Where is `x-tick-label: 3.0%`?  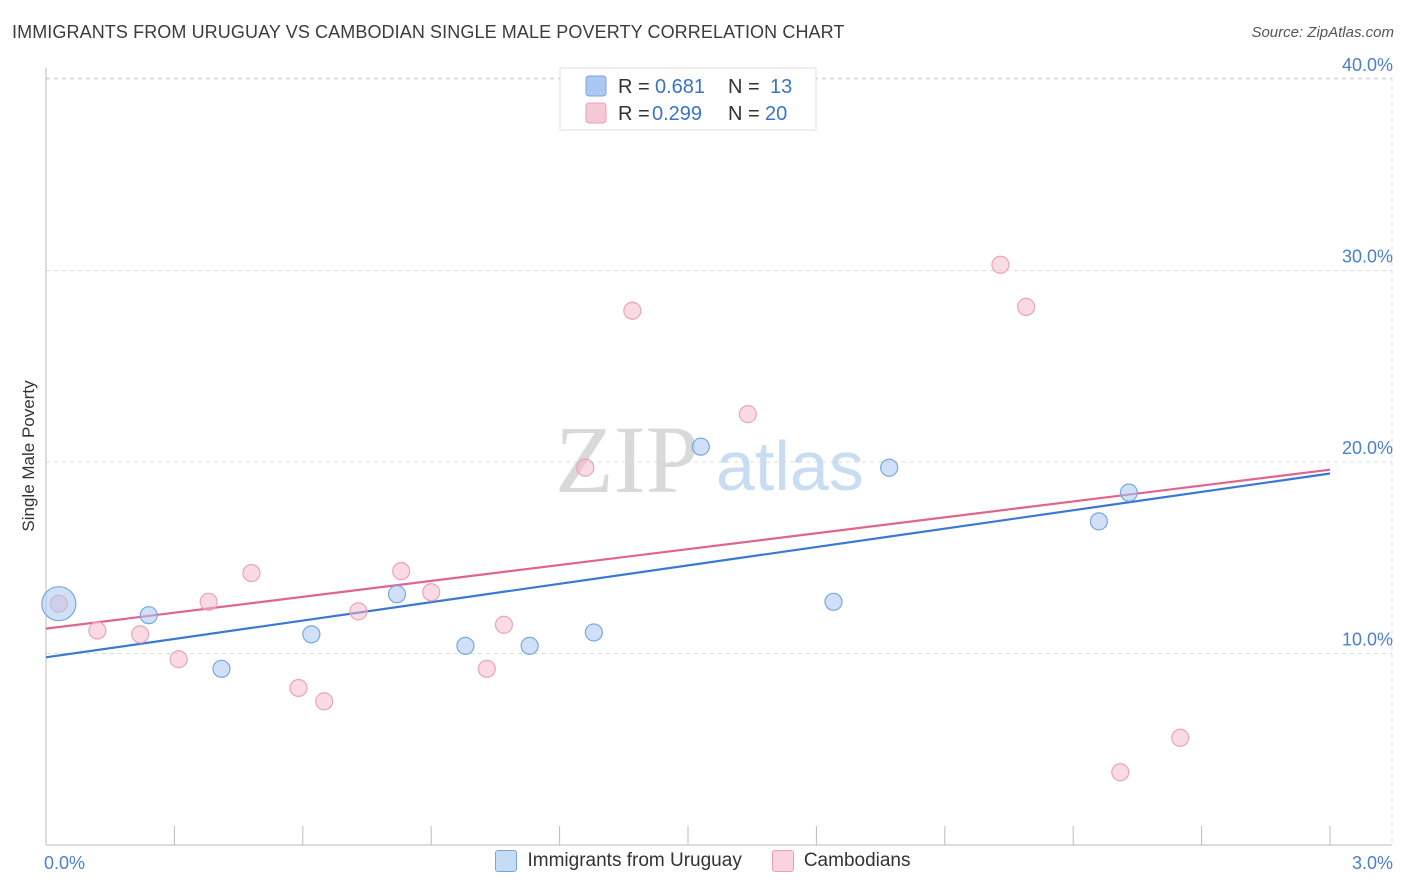 x-tick-label: 3.0% is located at coordinates (1372, 863).